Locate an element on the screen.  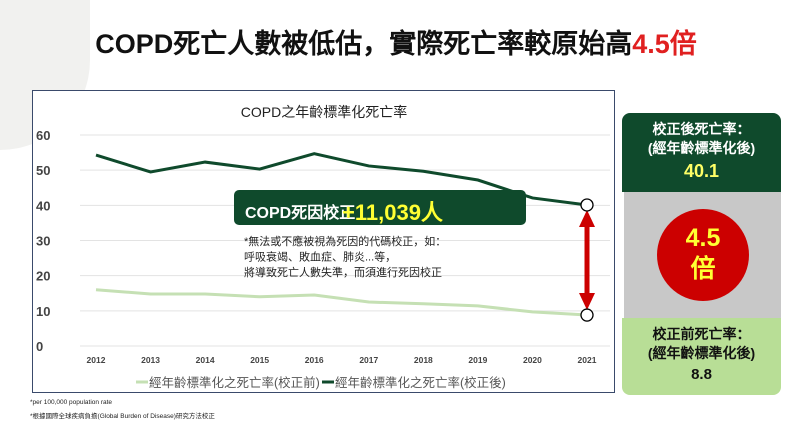
annotation-note-line: 將導致死亡人數失準，而須進行死因校正 is located at coordinates (343, 272).